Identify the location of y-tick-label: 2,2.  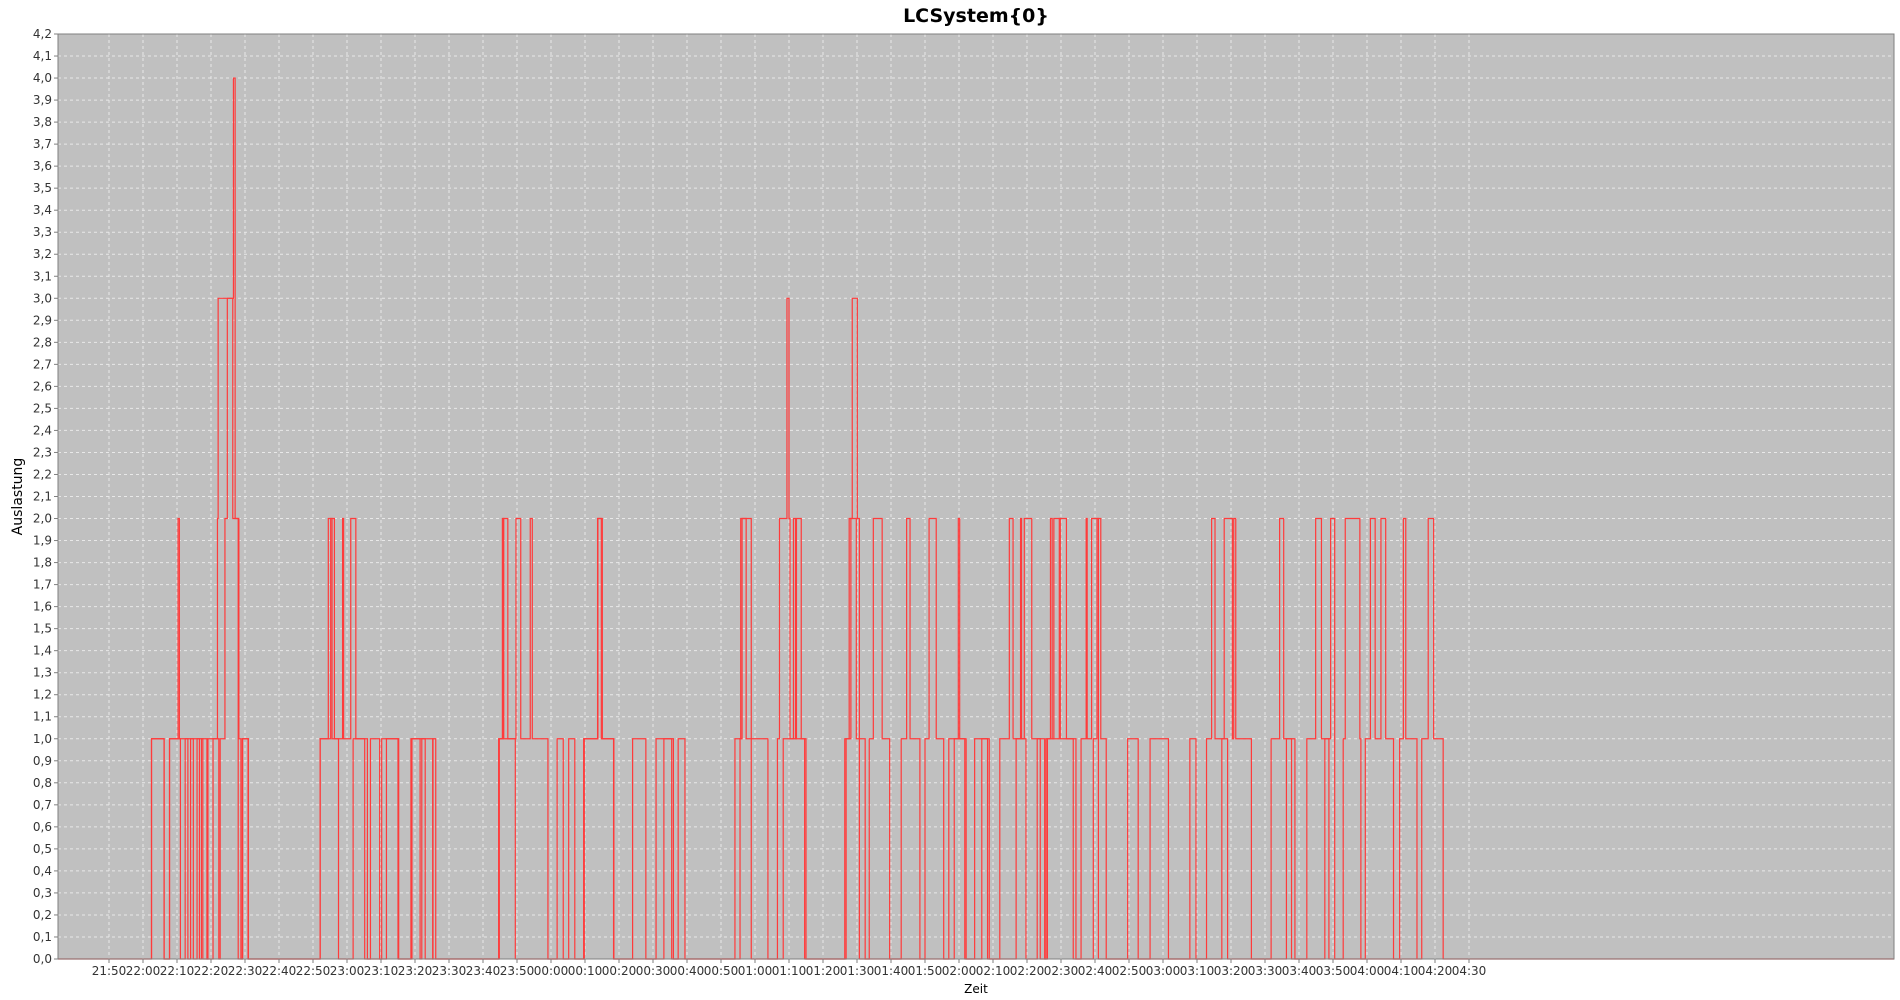
(42, 474).